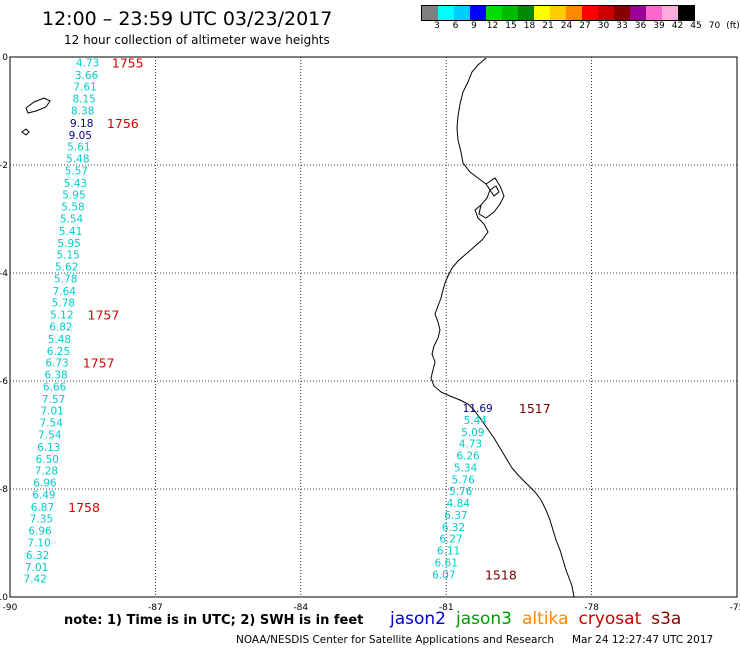  What do you see at coordinates (714, 26) in the screenshot?
I see `color-scale-label: 70` at bounding box center [714, 26].